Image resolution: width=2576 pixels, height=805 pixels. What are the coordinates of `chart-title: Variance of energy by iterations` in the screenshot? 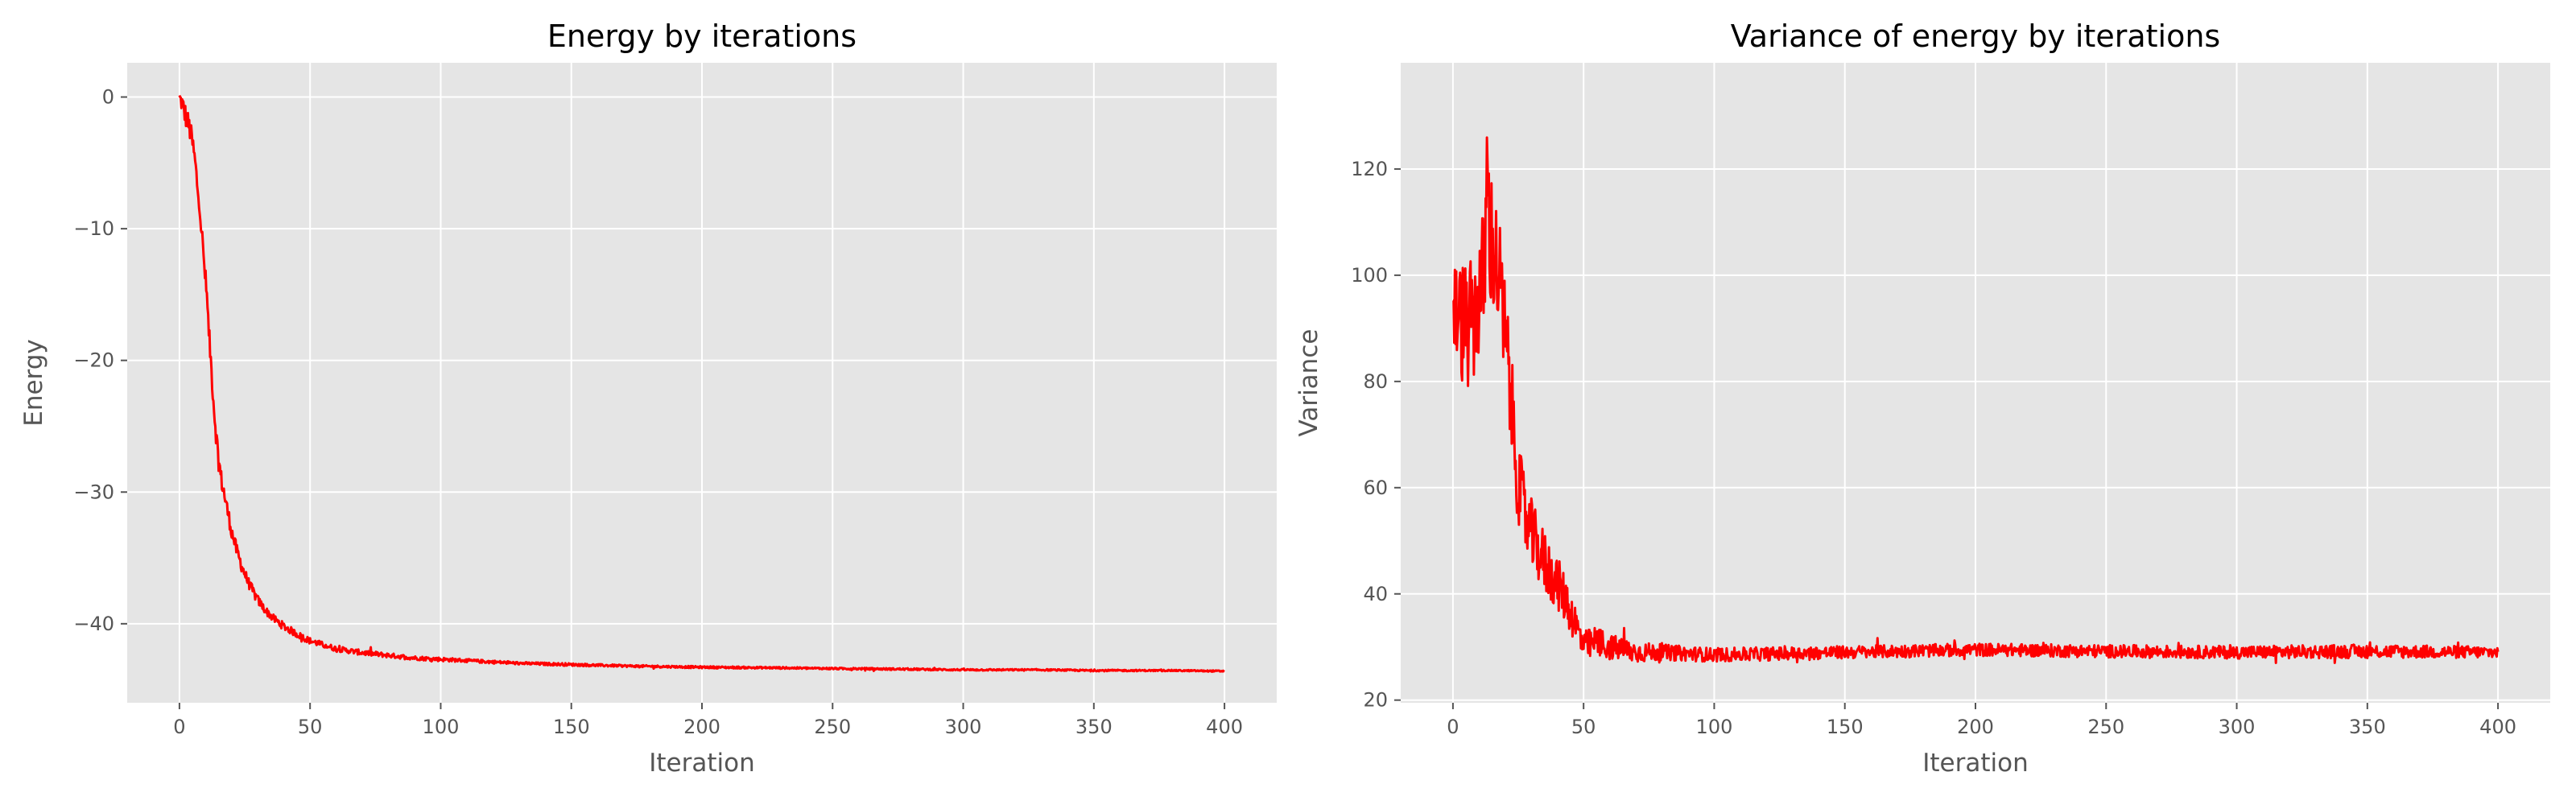 It's located at (1975, 36).